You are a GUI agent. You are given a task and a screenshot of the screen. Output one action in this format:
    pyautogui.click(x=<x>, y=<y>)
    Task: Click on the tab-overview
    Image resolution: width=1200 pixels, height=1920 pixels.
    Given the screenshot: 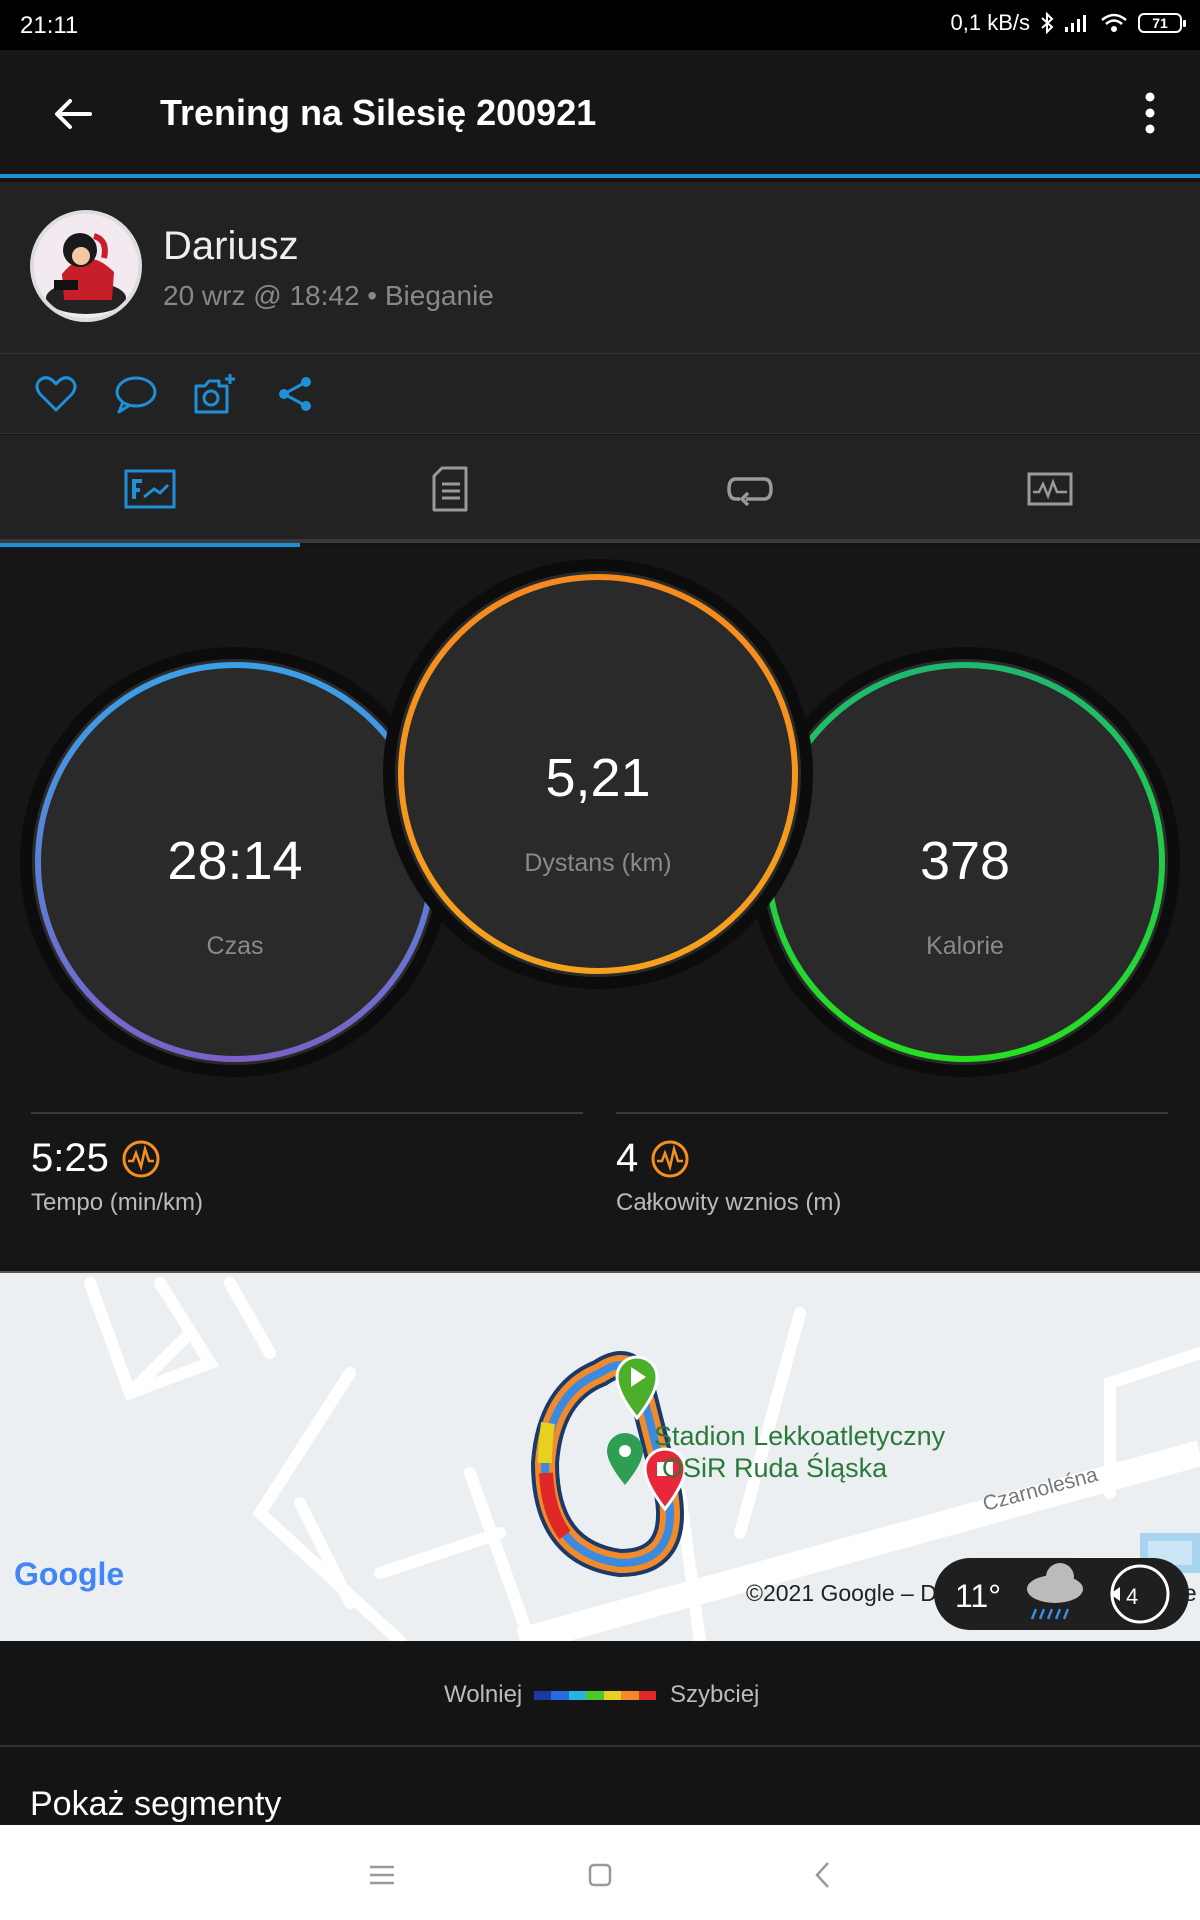 What is the action you would take?
    pyautogui.click(x=150, y=491)
    